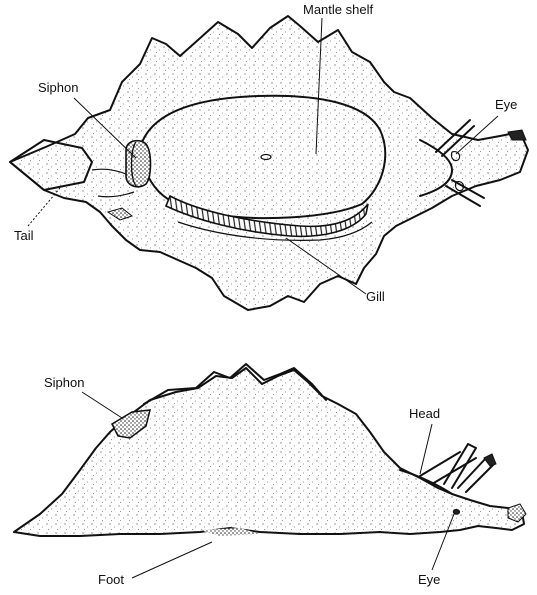 The height and width of the screenshot is (595, 537). Describe the element at coordinates (436, 168) in the screenshot. I see `dorsal-head` at that location.